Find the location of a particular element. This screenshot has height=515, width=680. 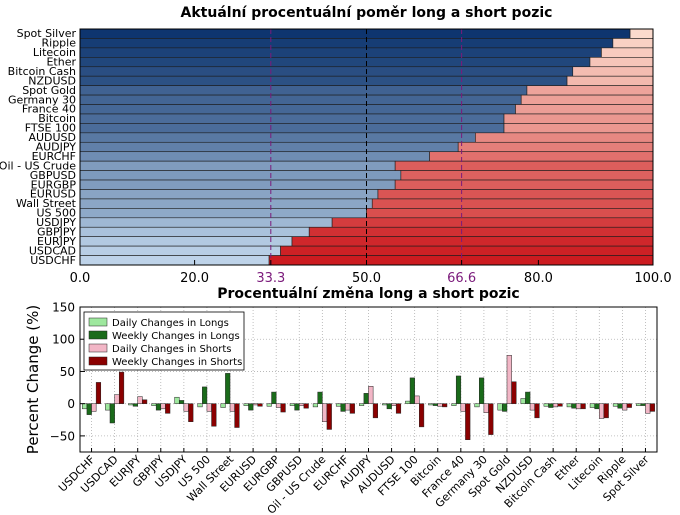

x-tick-label: 50.0 is located at coordinates (366, 278).